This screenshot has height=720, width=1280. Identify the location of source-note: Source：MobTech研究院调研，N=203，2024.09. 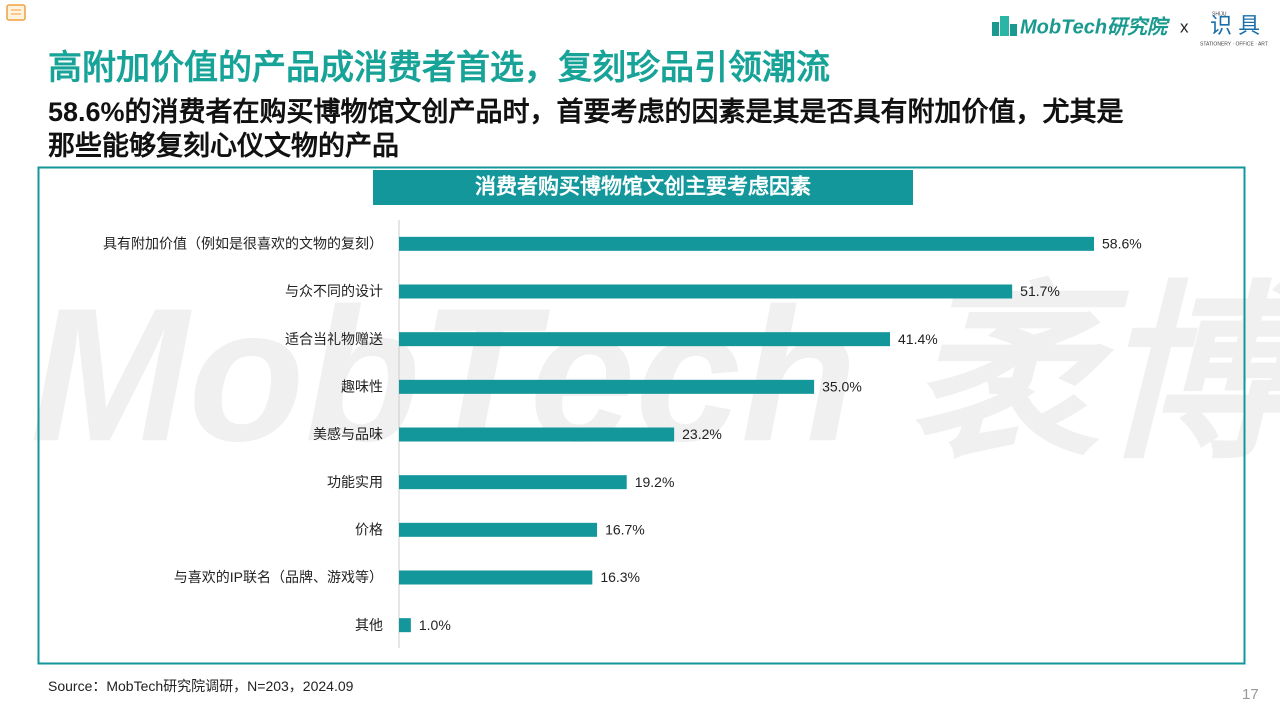
(201, 686).